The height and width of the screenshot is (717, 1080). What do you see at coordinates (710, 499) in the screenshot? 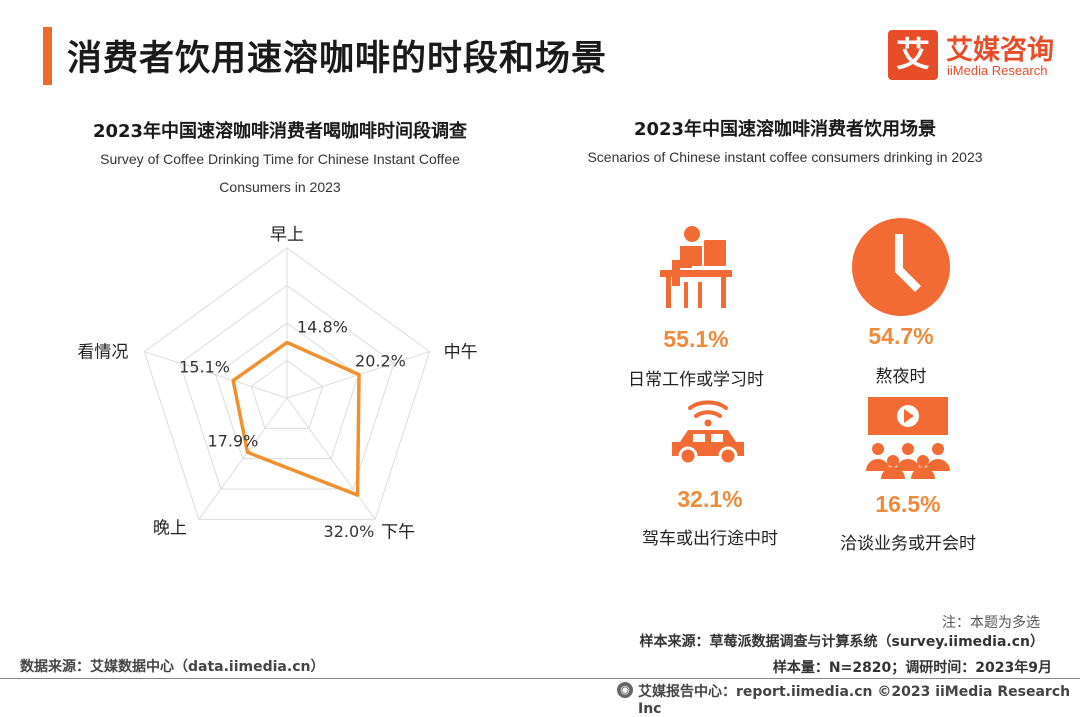
I see `scenario-3-percent: 32.1%` at bounding box center [710, 499].